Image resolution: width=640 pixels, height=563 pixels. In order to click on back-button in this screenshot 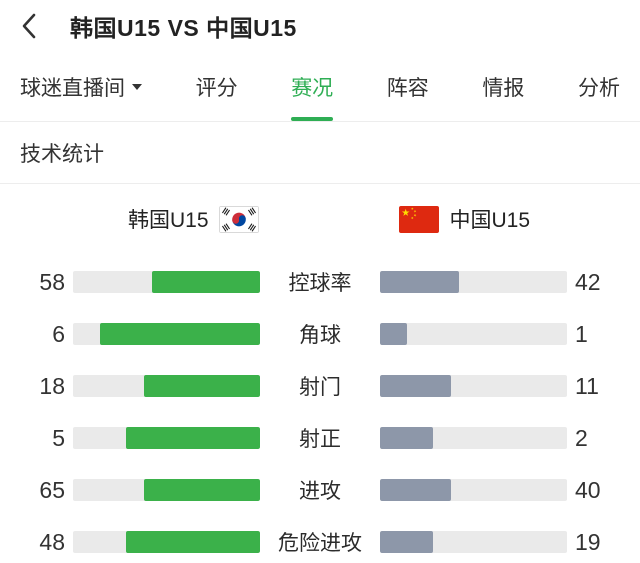, I will do `click(33, 26)`.